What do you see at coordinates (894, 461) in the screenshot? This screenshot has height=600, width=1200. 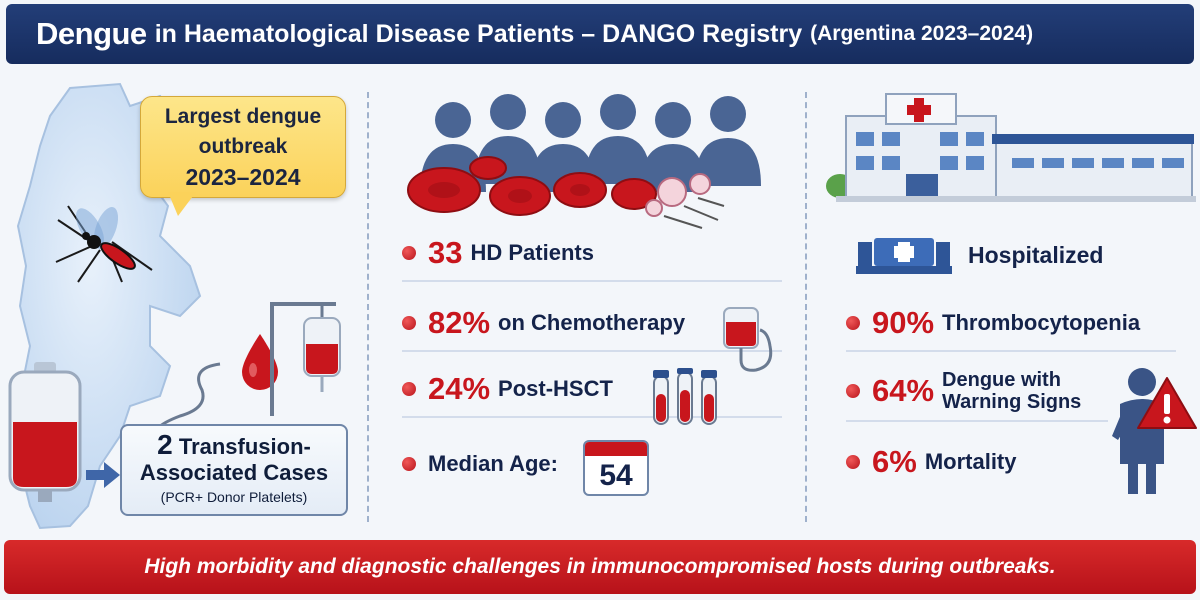 I see `stat-value: 6%` at bounding box center [894, 461].